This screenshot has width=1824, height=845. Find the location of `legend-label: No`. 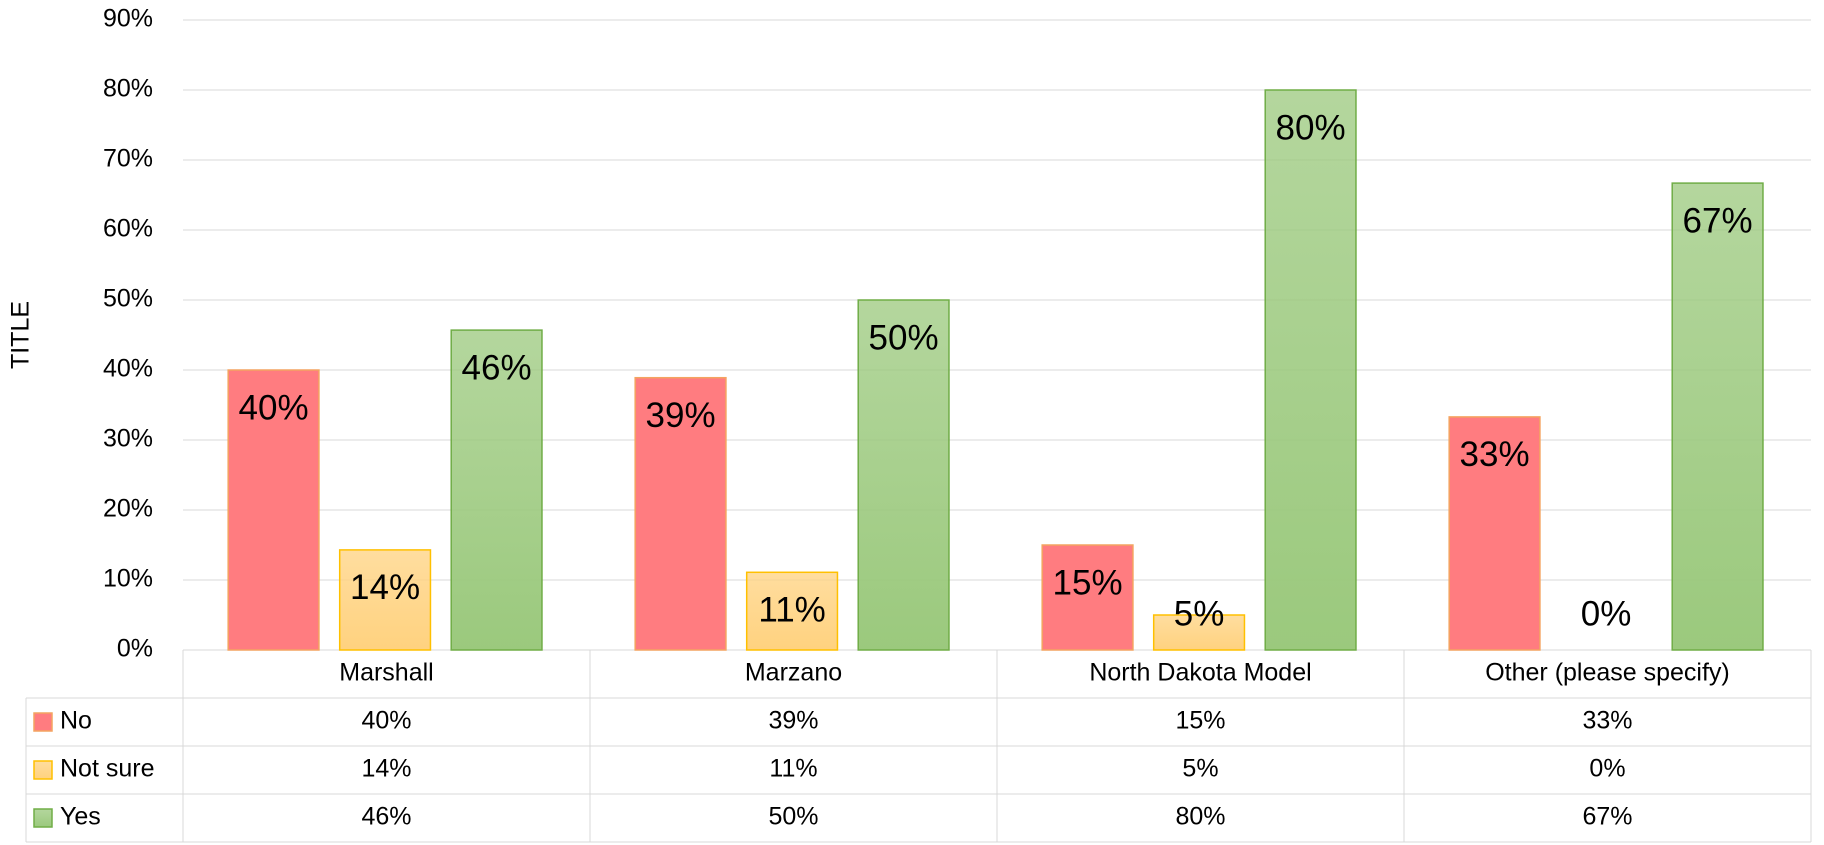

legend-label: No is located at coordinates (76, 721).